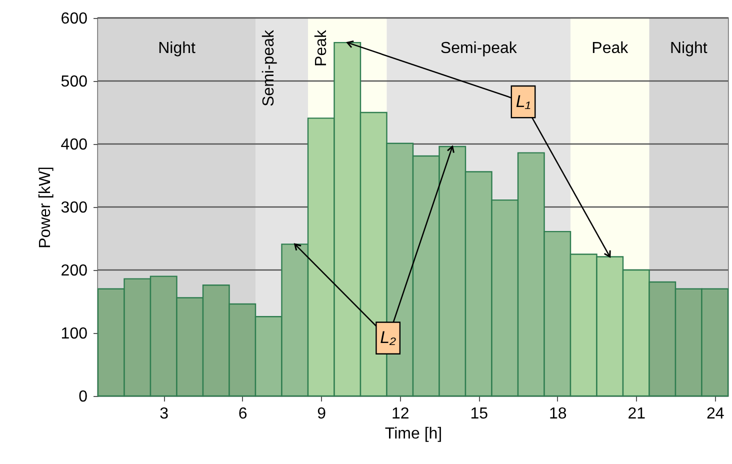 This screenshot has width=732, height=464. What do you see at coordinates (637, 414) in the screenshot?
I see `x-tick-label: 21` at bounding box center [637, 414].